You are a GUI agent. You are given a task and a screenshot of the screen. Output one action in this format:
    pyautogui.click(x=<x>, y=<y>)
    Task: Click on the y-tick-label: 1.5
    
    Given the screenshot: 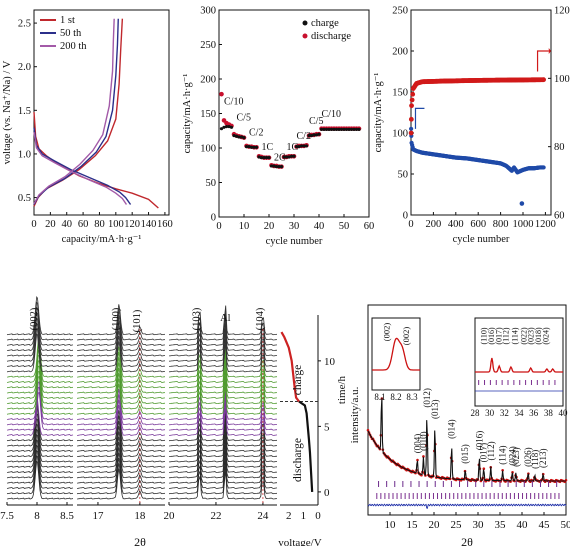 What is the action you would take?
    pyautogui.click(x=24, y=111)
    